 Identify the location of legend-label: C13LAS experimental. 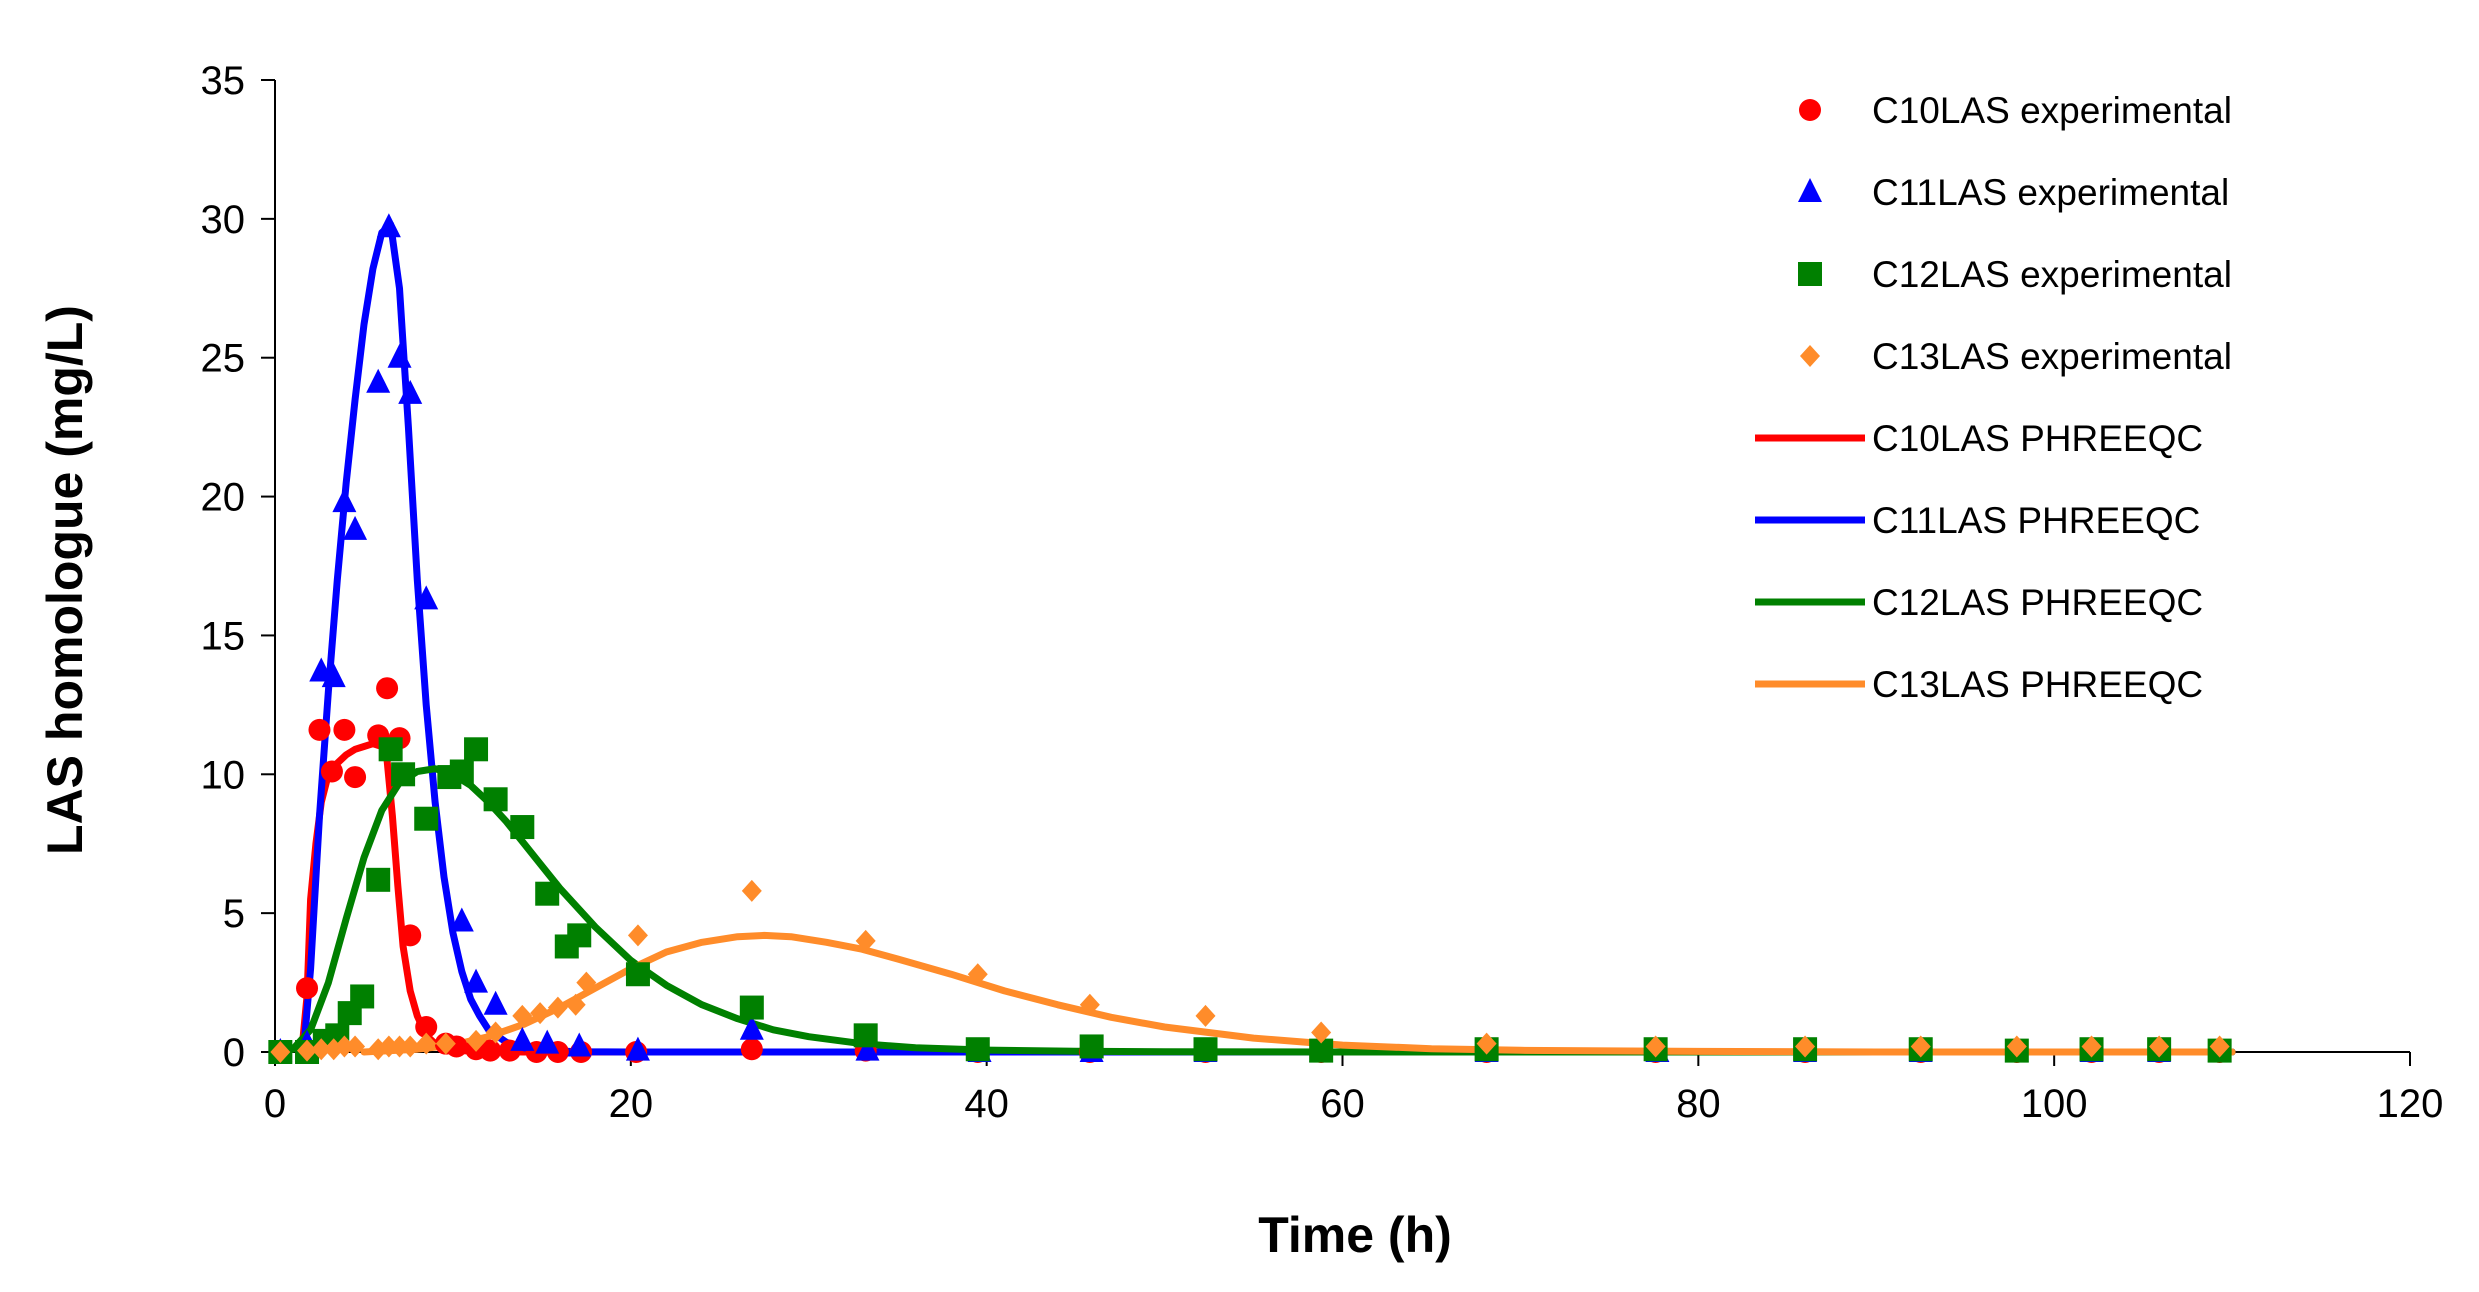
(2052, 356).